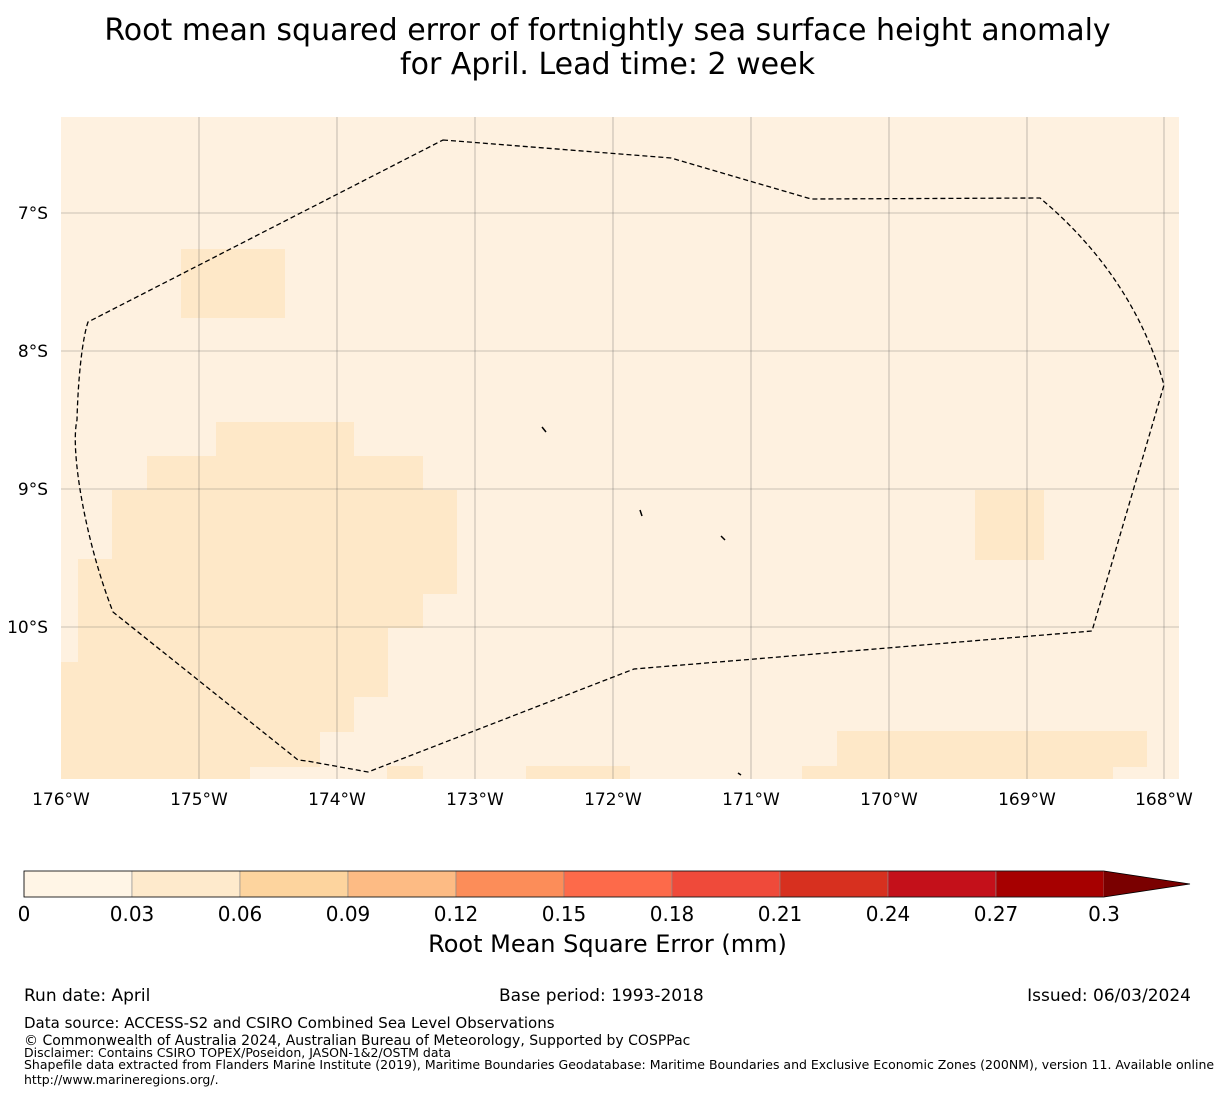  I want to click on lon-label: 176°W, so click(61, 800).